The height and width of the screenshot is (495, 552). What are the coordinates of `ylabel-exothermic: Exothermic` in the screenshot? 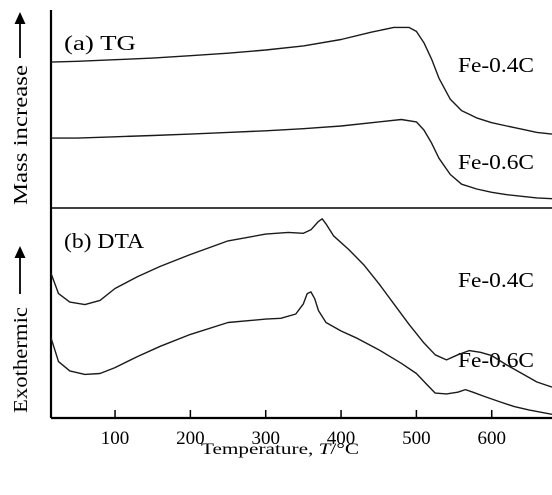 It's located at (21, 360).